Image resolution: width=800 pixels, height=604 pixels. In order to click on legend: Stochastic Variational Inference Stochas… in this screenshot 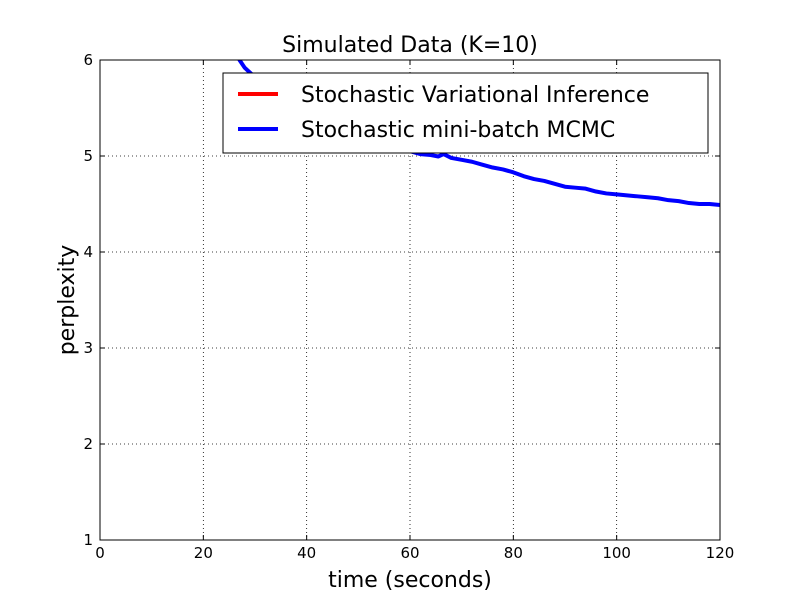, I will do `click(465, 113)`.